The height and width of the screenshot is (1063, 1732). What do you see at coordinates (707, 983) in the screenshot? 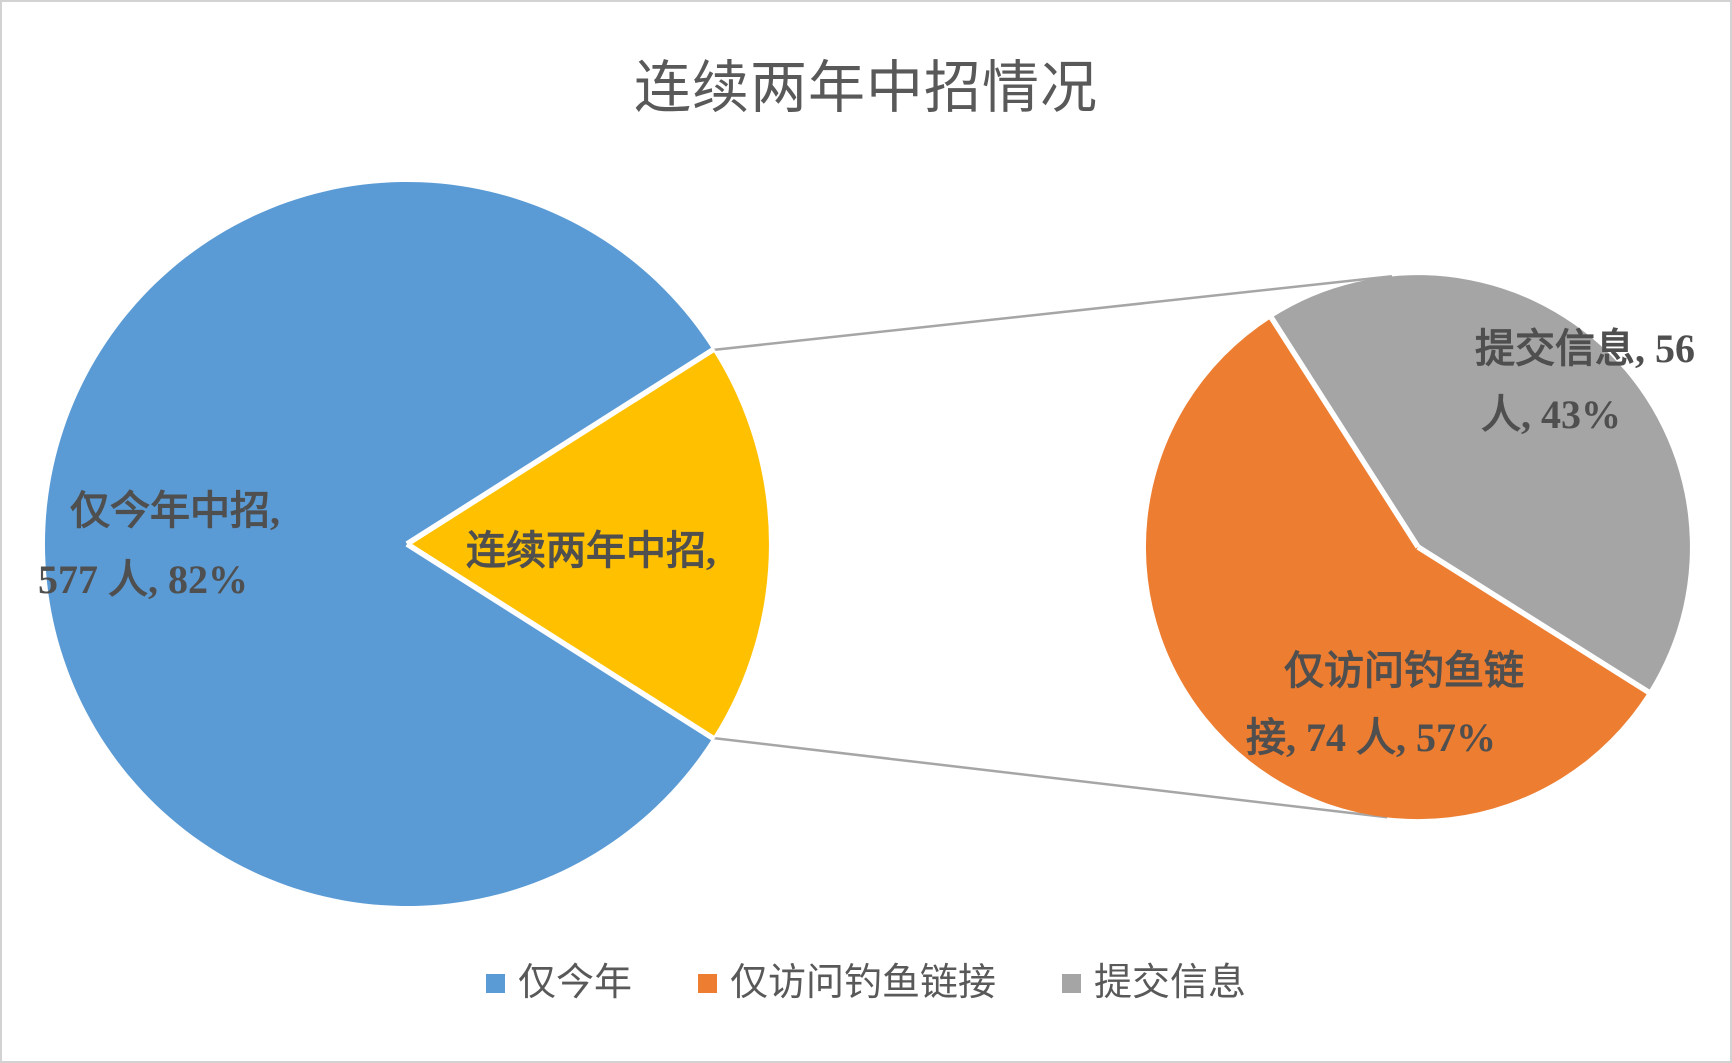
I see `legend-swatch-orange` at bounding box center [707, 983].